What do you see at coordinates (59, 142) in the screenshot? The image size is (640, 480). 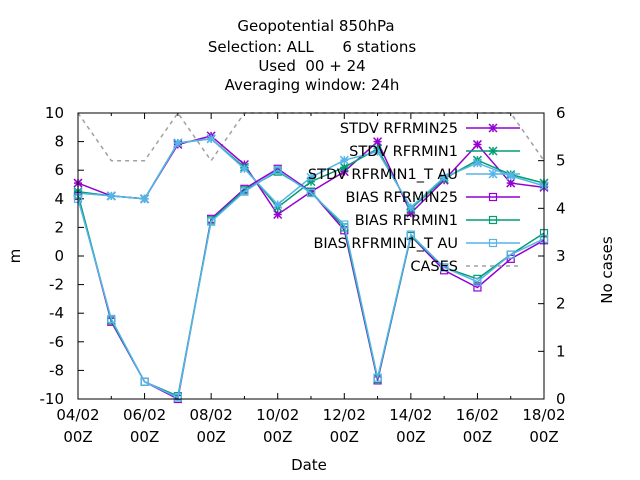 I see `y-tick-label: 8` at bounding box center [59, 142].